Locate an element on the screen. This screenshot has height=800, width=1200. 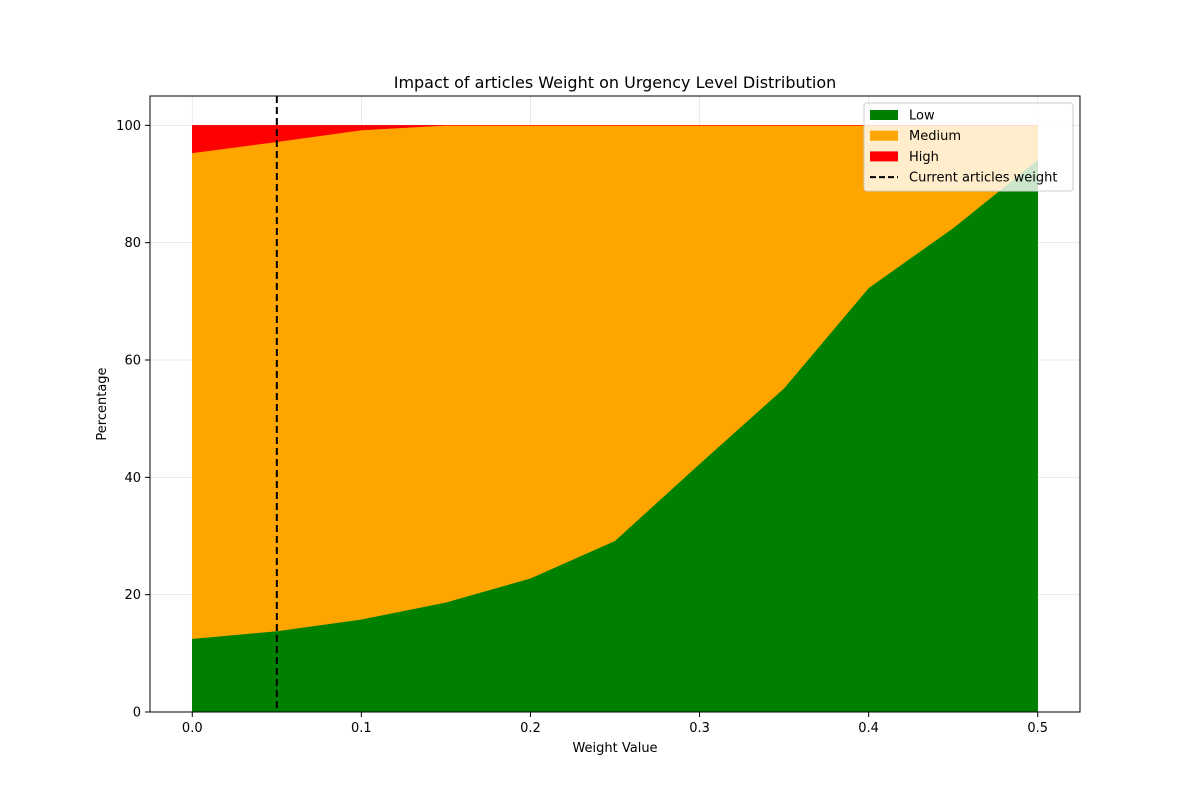
y-tick-label: 60 is located at coordinates (132, 361).